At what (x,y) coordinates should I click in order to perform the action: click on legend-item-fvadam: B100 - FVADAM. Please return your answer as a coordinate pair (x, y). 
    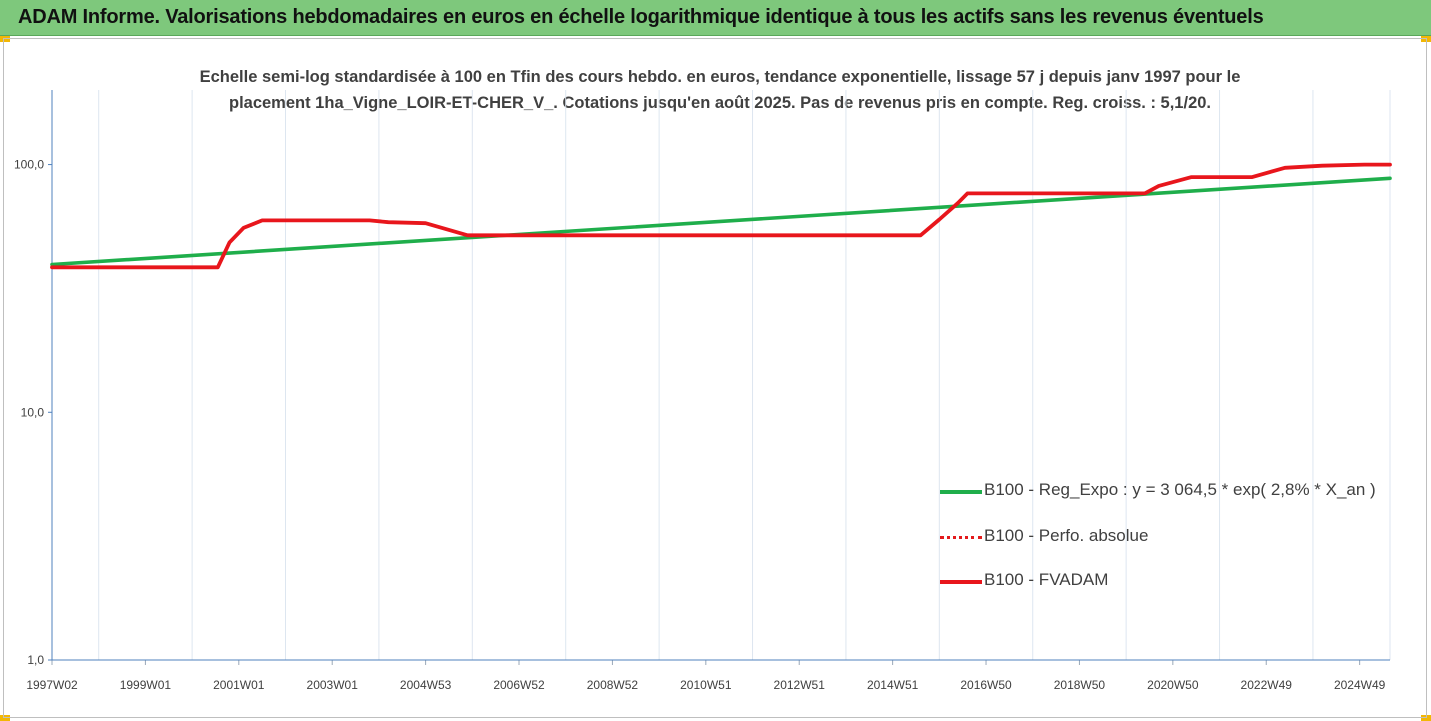
    Looking at the image, I should click on (1168, 580).